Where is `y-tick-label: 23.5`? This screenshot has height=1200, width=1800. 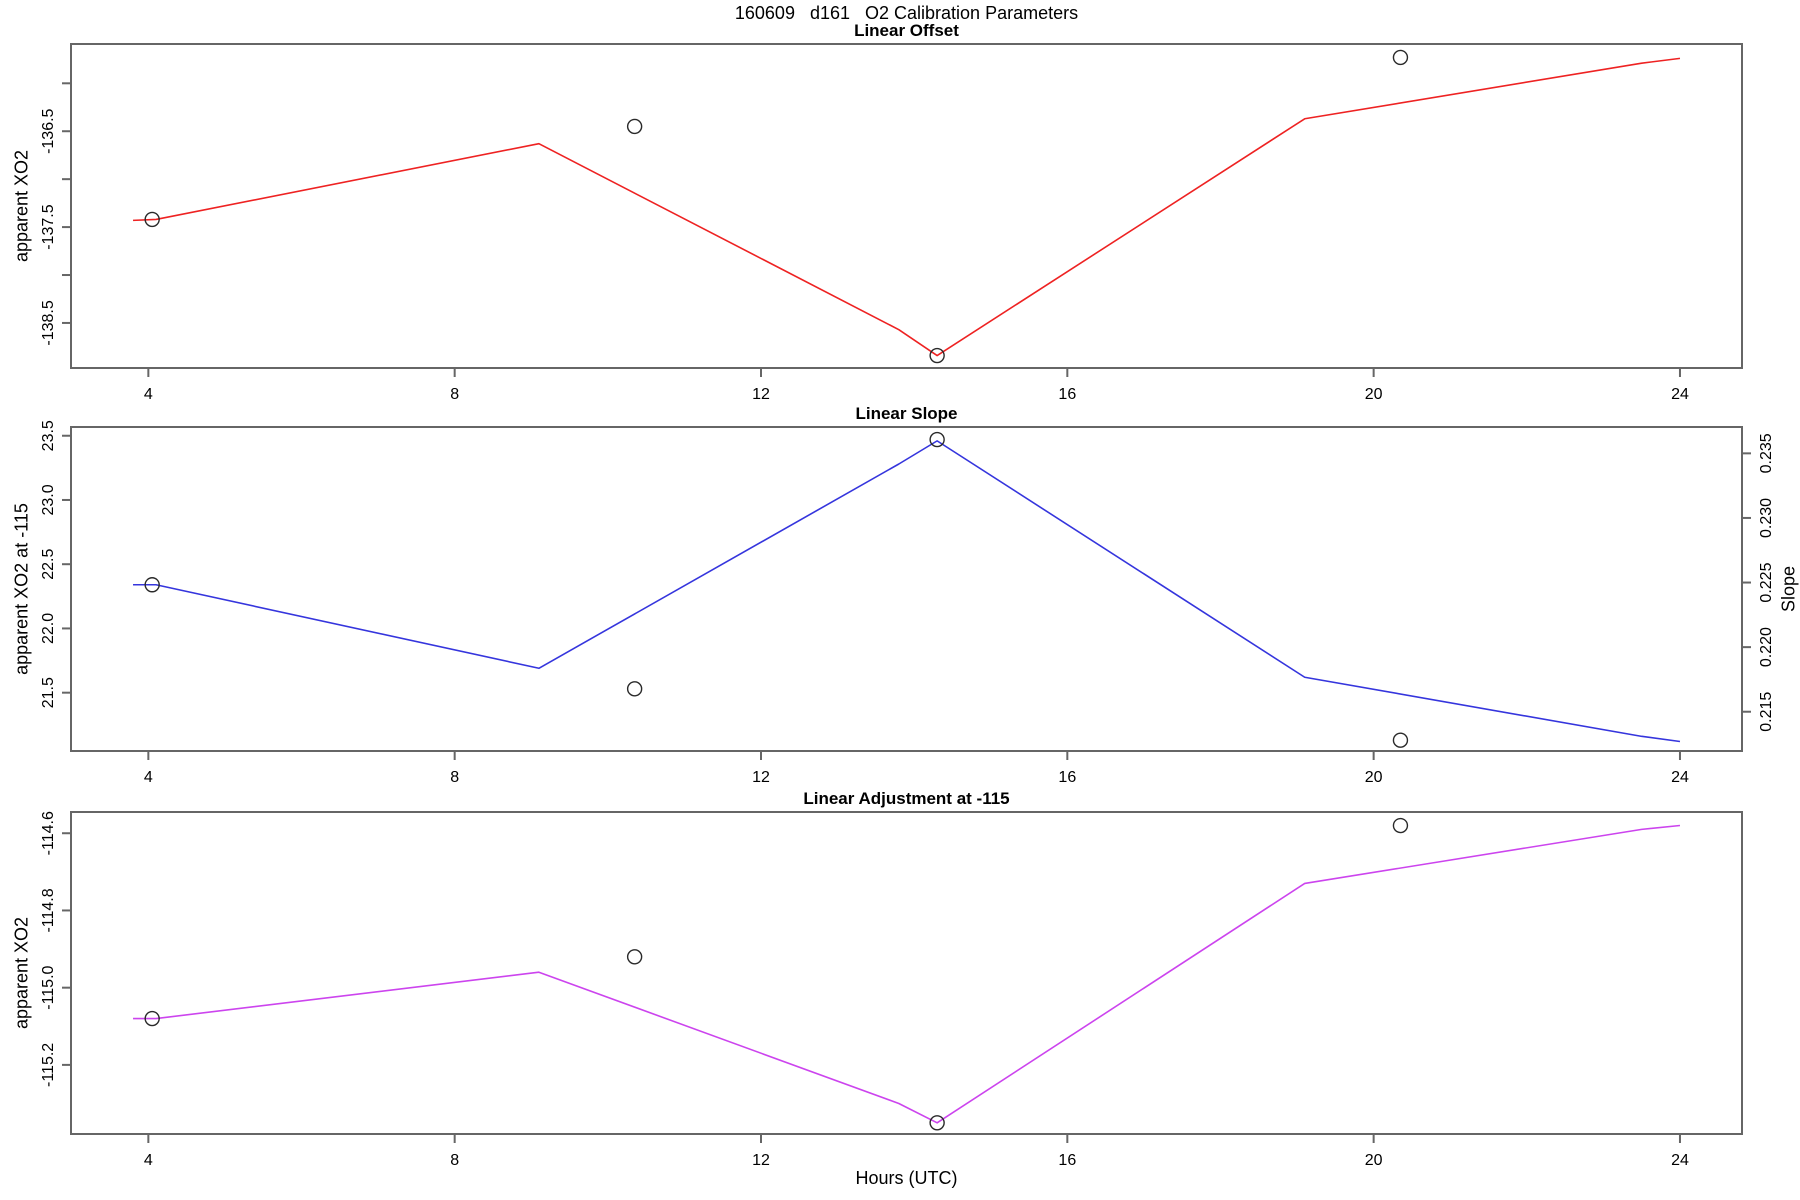
y-tick-label: 23.5 is located at coordinates (48, 435).